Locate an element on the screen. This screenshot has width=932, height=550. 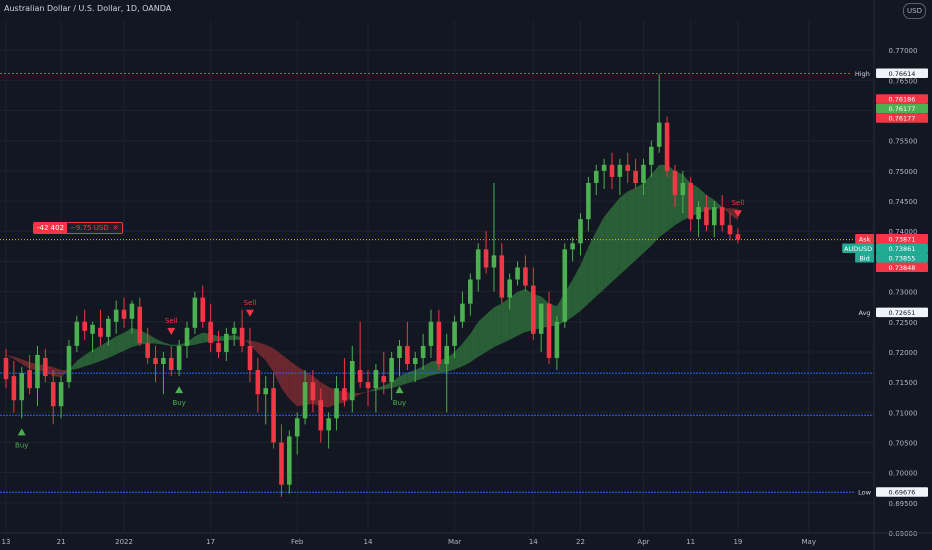
time-axis: 13 21 2022 17 Feb 14 Mar 14 22 Apr 11 19 May is located at coordinates (466, 539).